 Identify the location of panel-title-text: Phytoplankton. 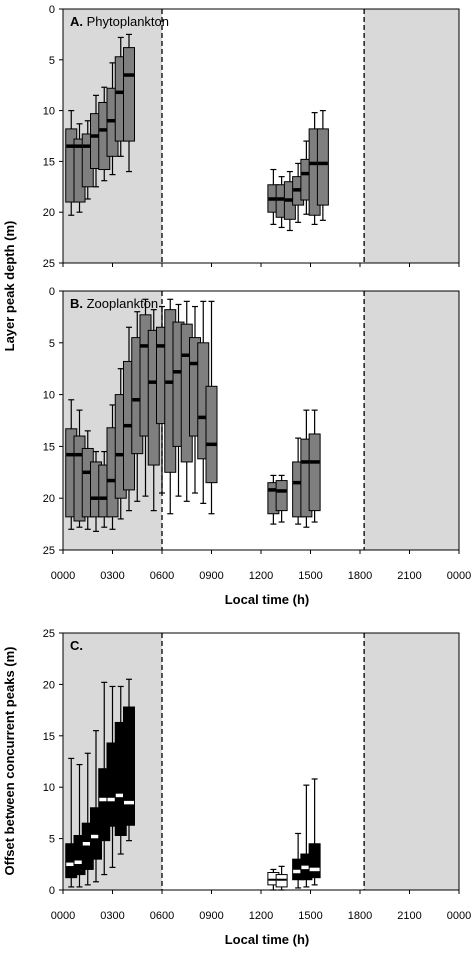
(126, 21).